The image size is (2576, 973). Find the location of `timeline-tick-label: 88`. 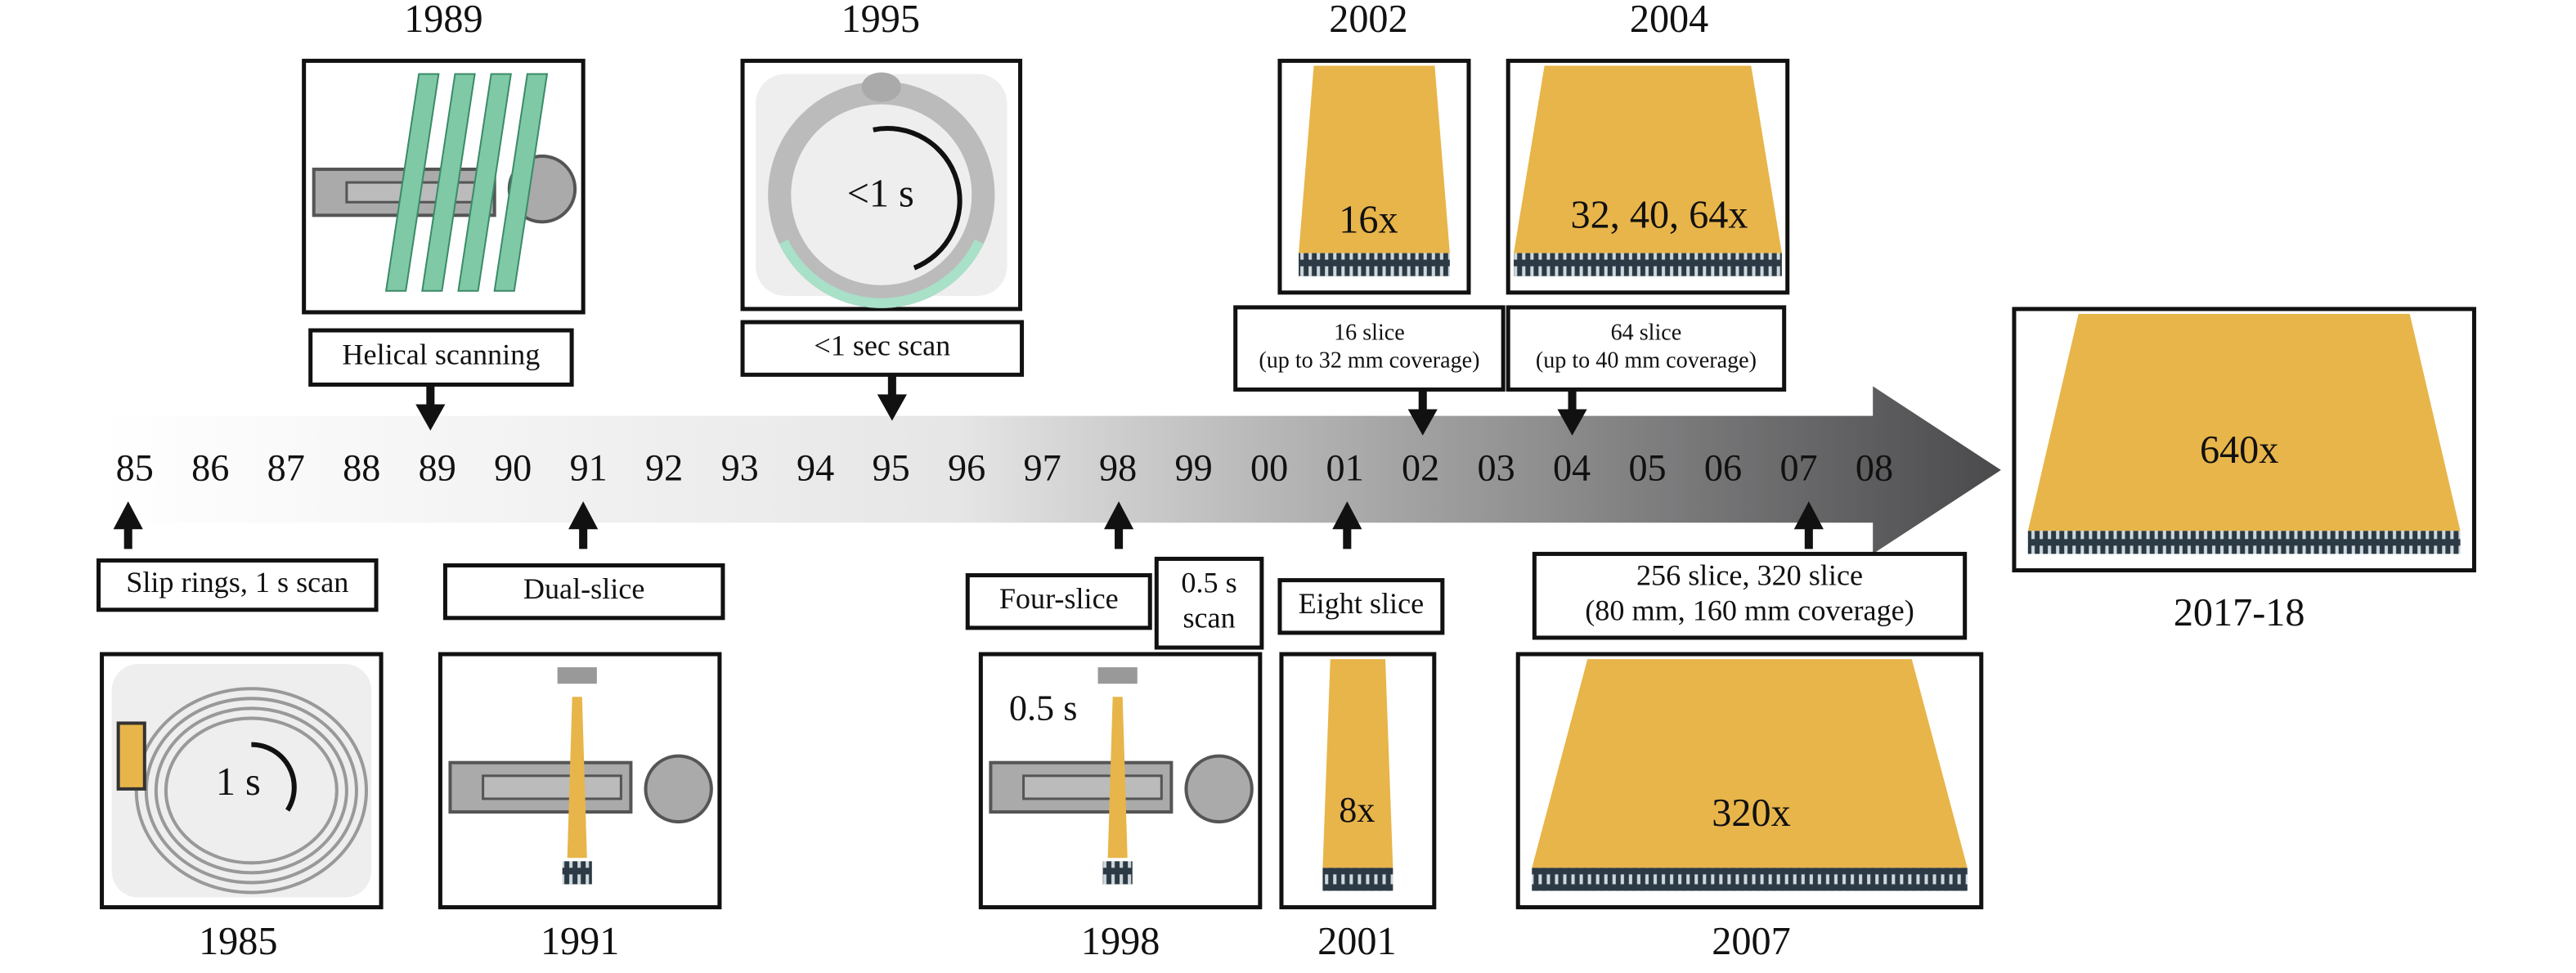

timeline-tick-label: 88 is located at coordinates (362, 468).